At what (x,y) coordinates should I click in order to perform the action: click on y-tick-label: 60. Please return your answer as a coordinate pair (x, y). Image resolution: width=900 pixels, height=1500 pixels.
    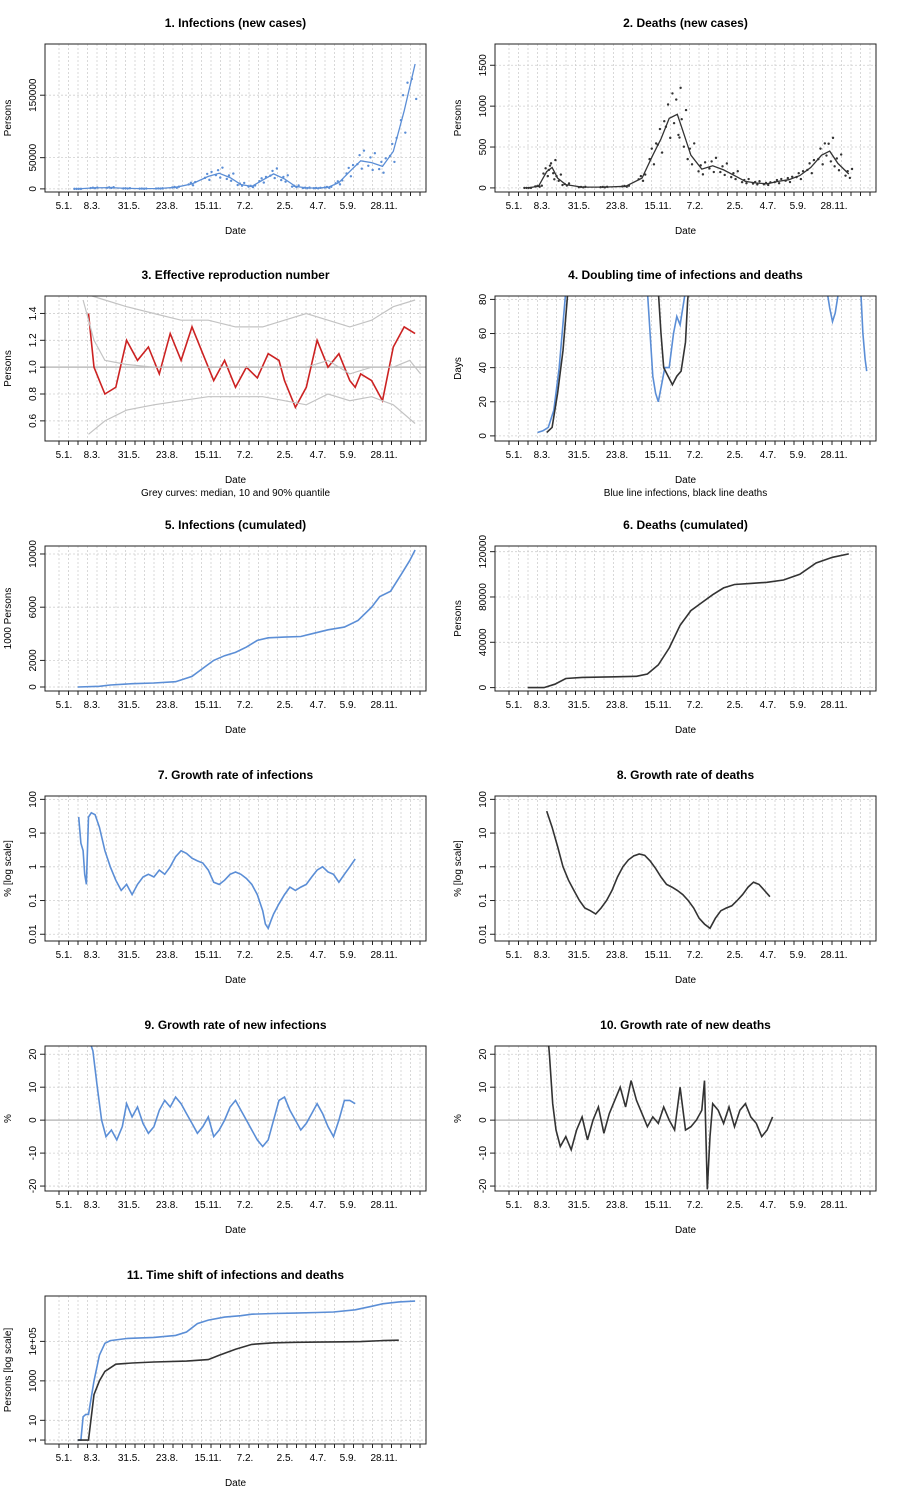
    Looking at the image, I should click on (483, 334).